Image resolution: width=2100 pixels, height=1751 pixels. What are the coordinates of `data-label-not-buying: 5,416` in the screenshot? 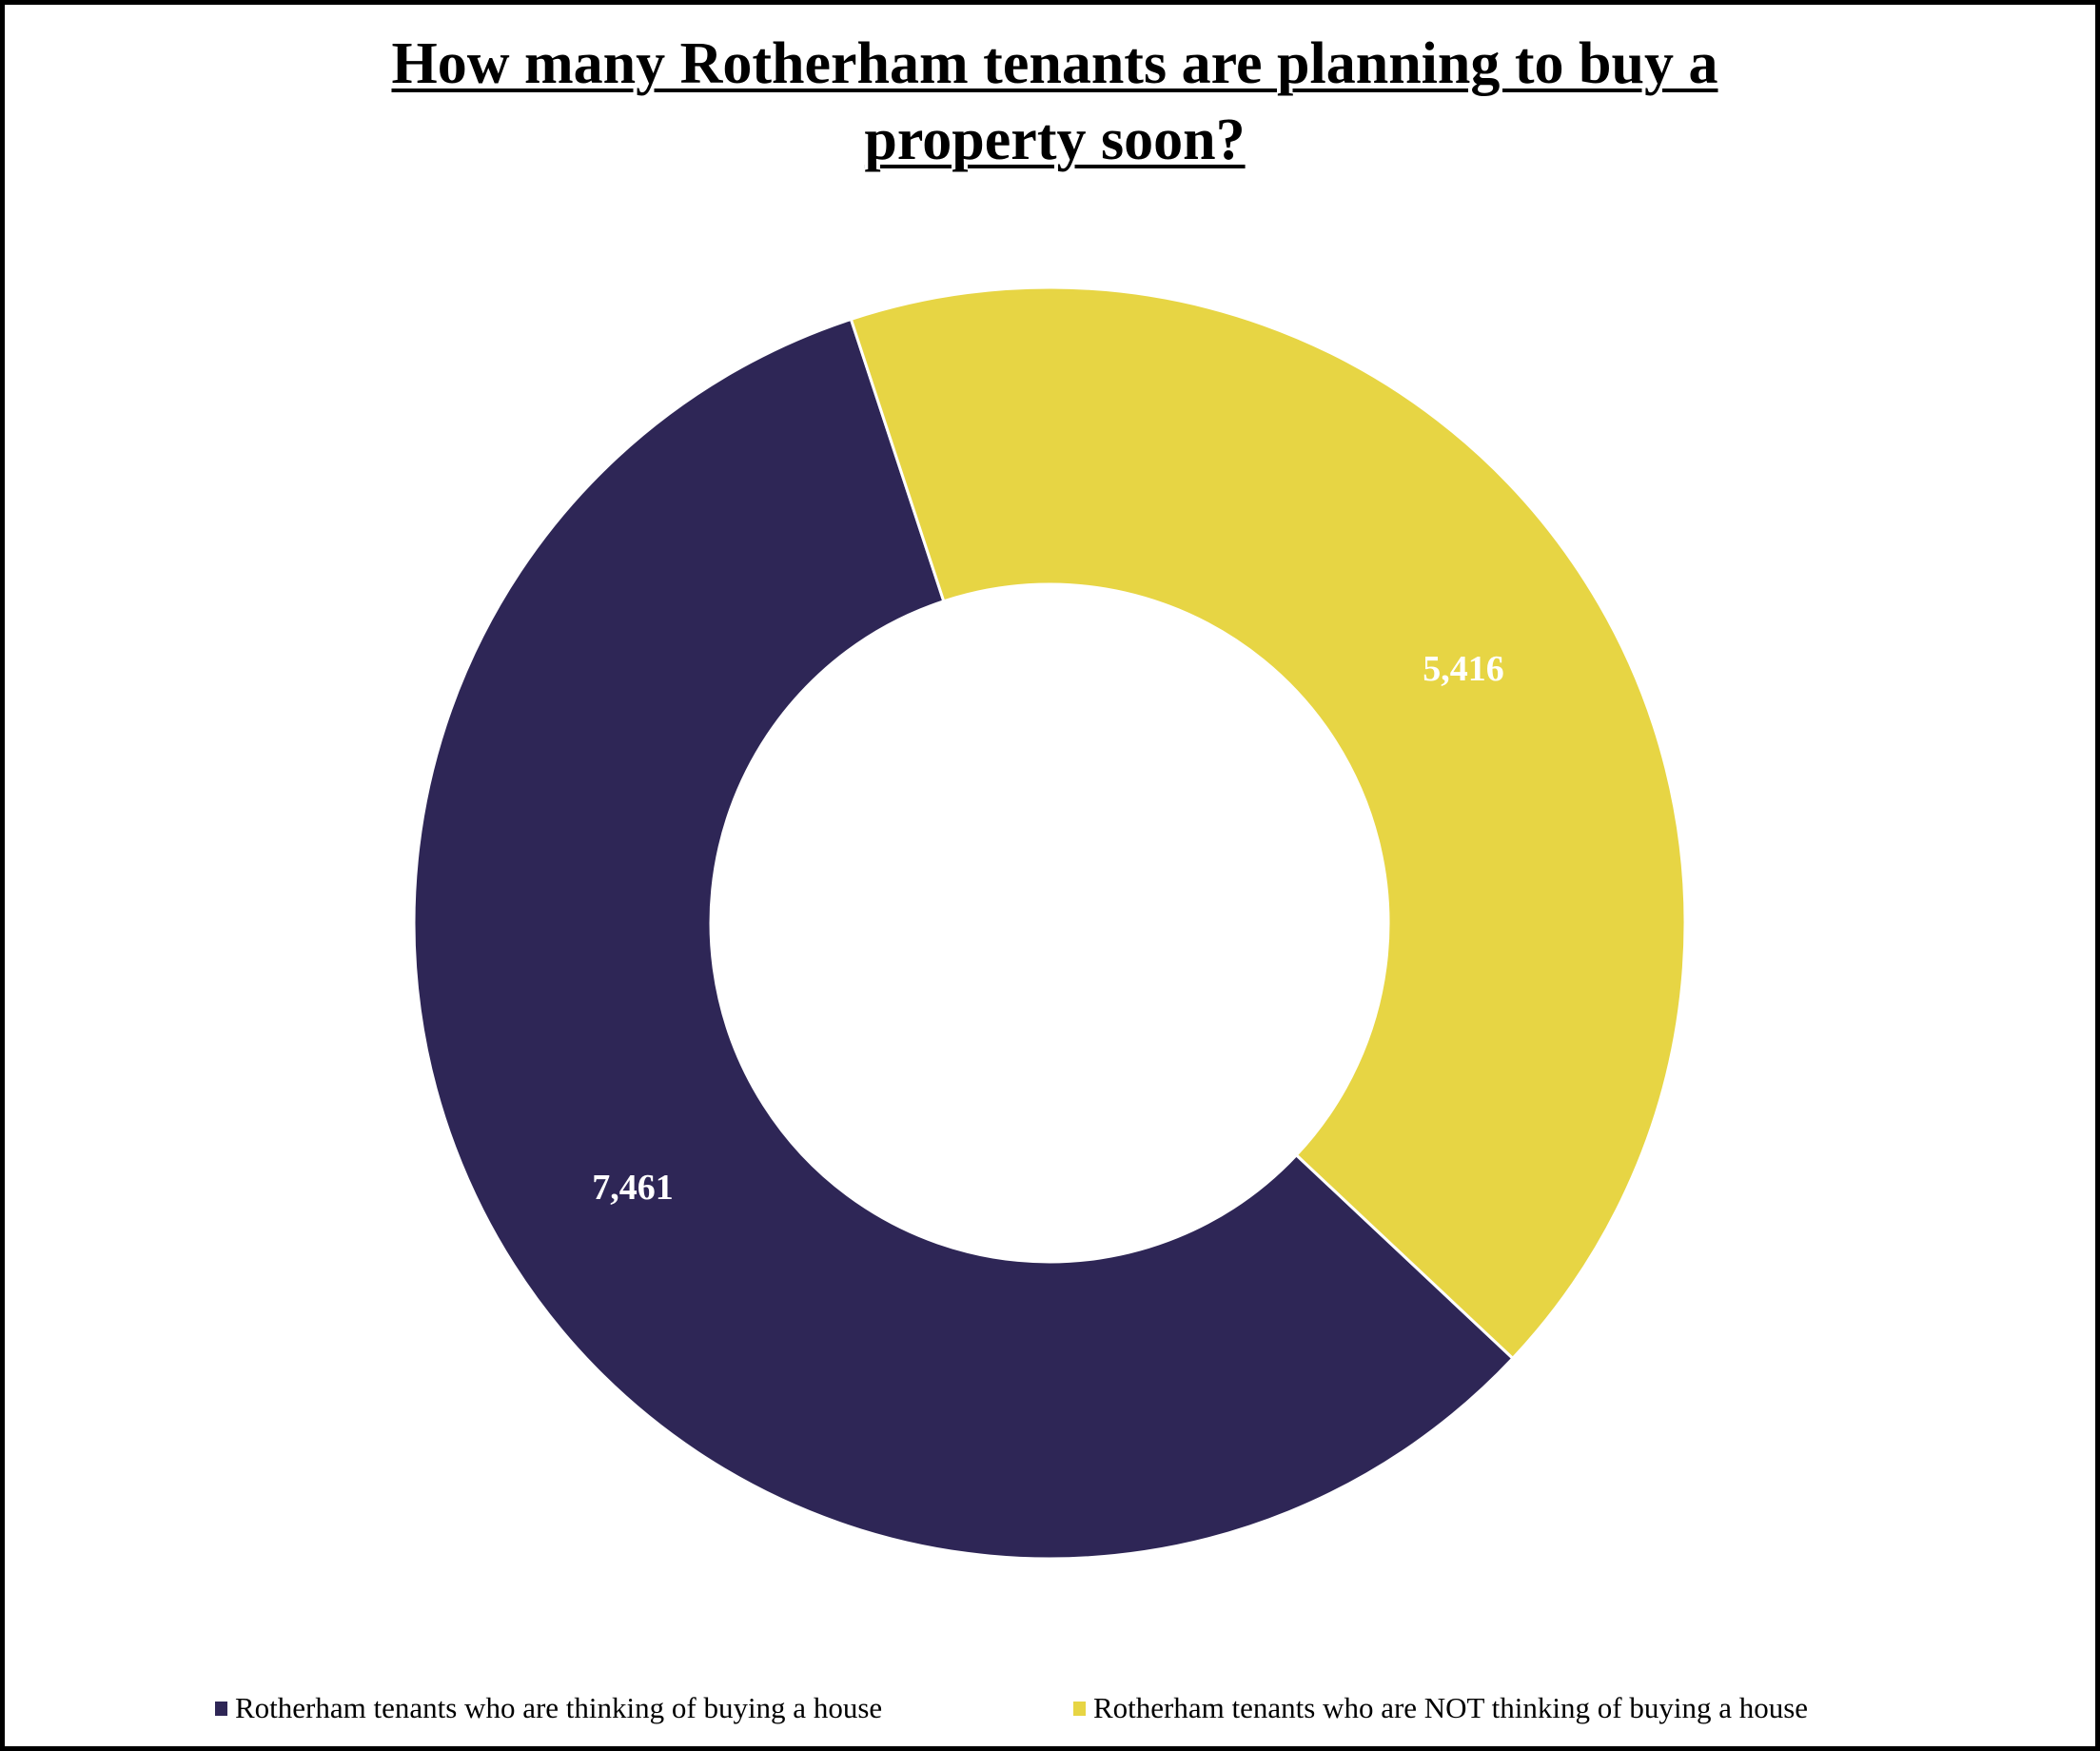 It's located at (1463, 669).